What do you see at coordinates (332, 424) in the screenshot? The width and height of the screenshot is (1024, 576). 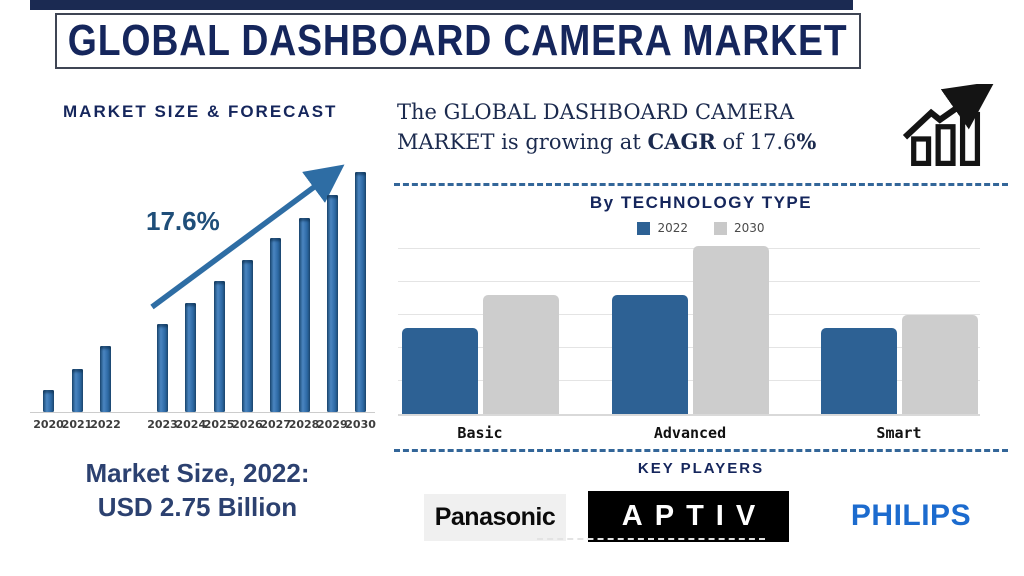 I see `year-label-2029: 2029` at bounding box center [332, 424].